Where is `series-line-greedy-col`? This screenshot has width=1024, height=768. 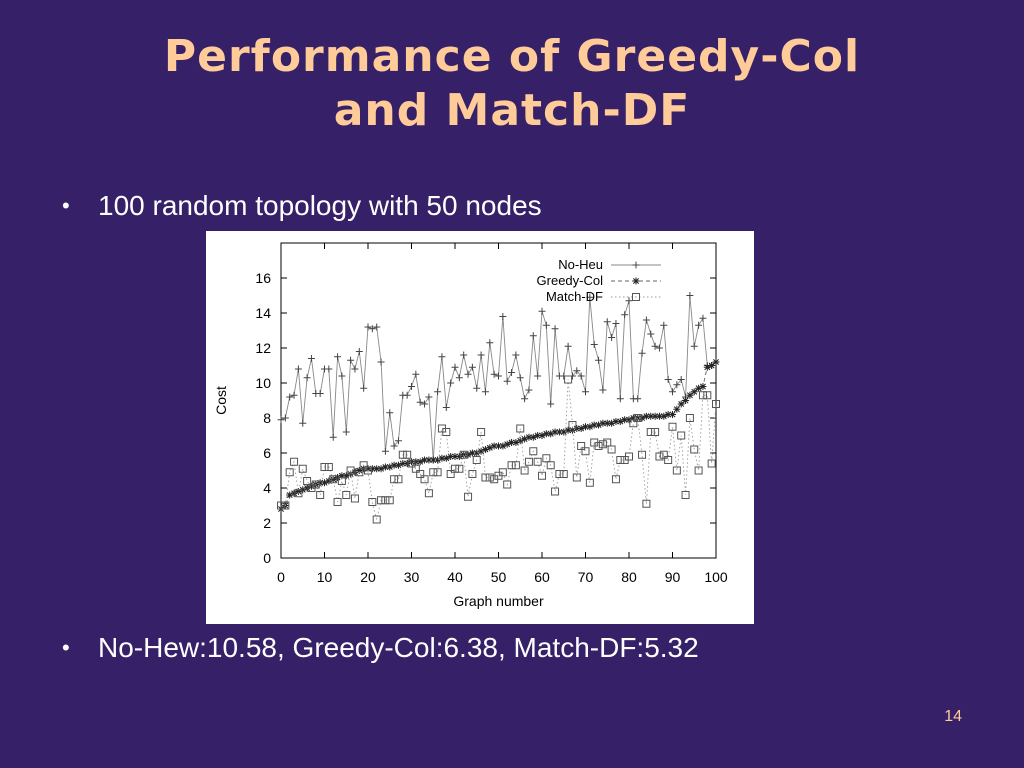 series-line-greedy-col is located at coordinates (498, 435).